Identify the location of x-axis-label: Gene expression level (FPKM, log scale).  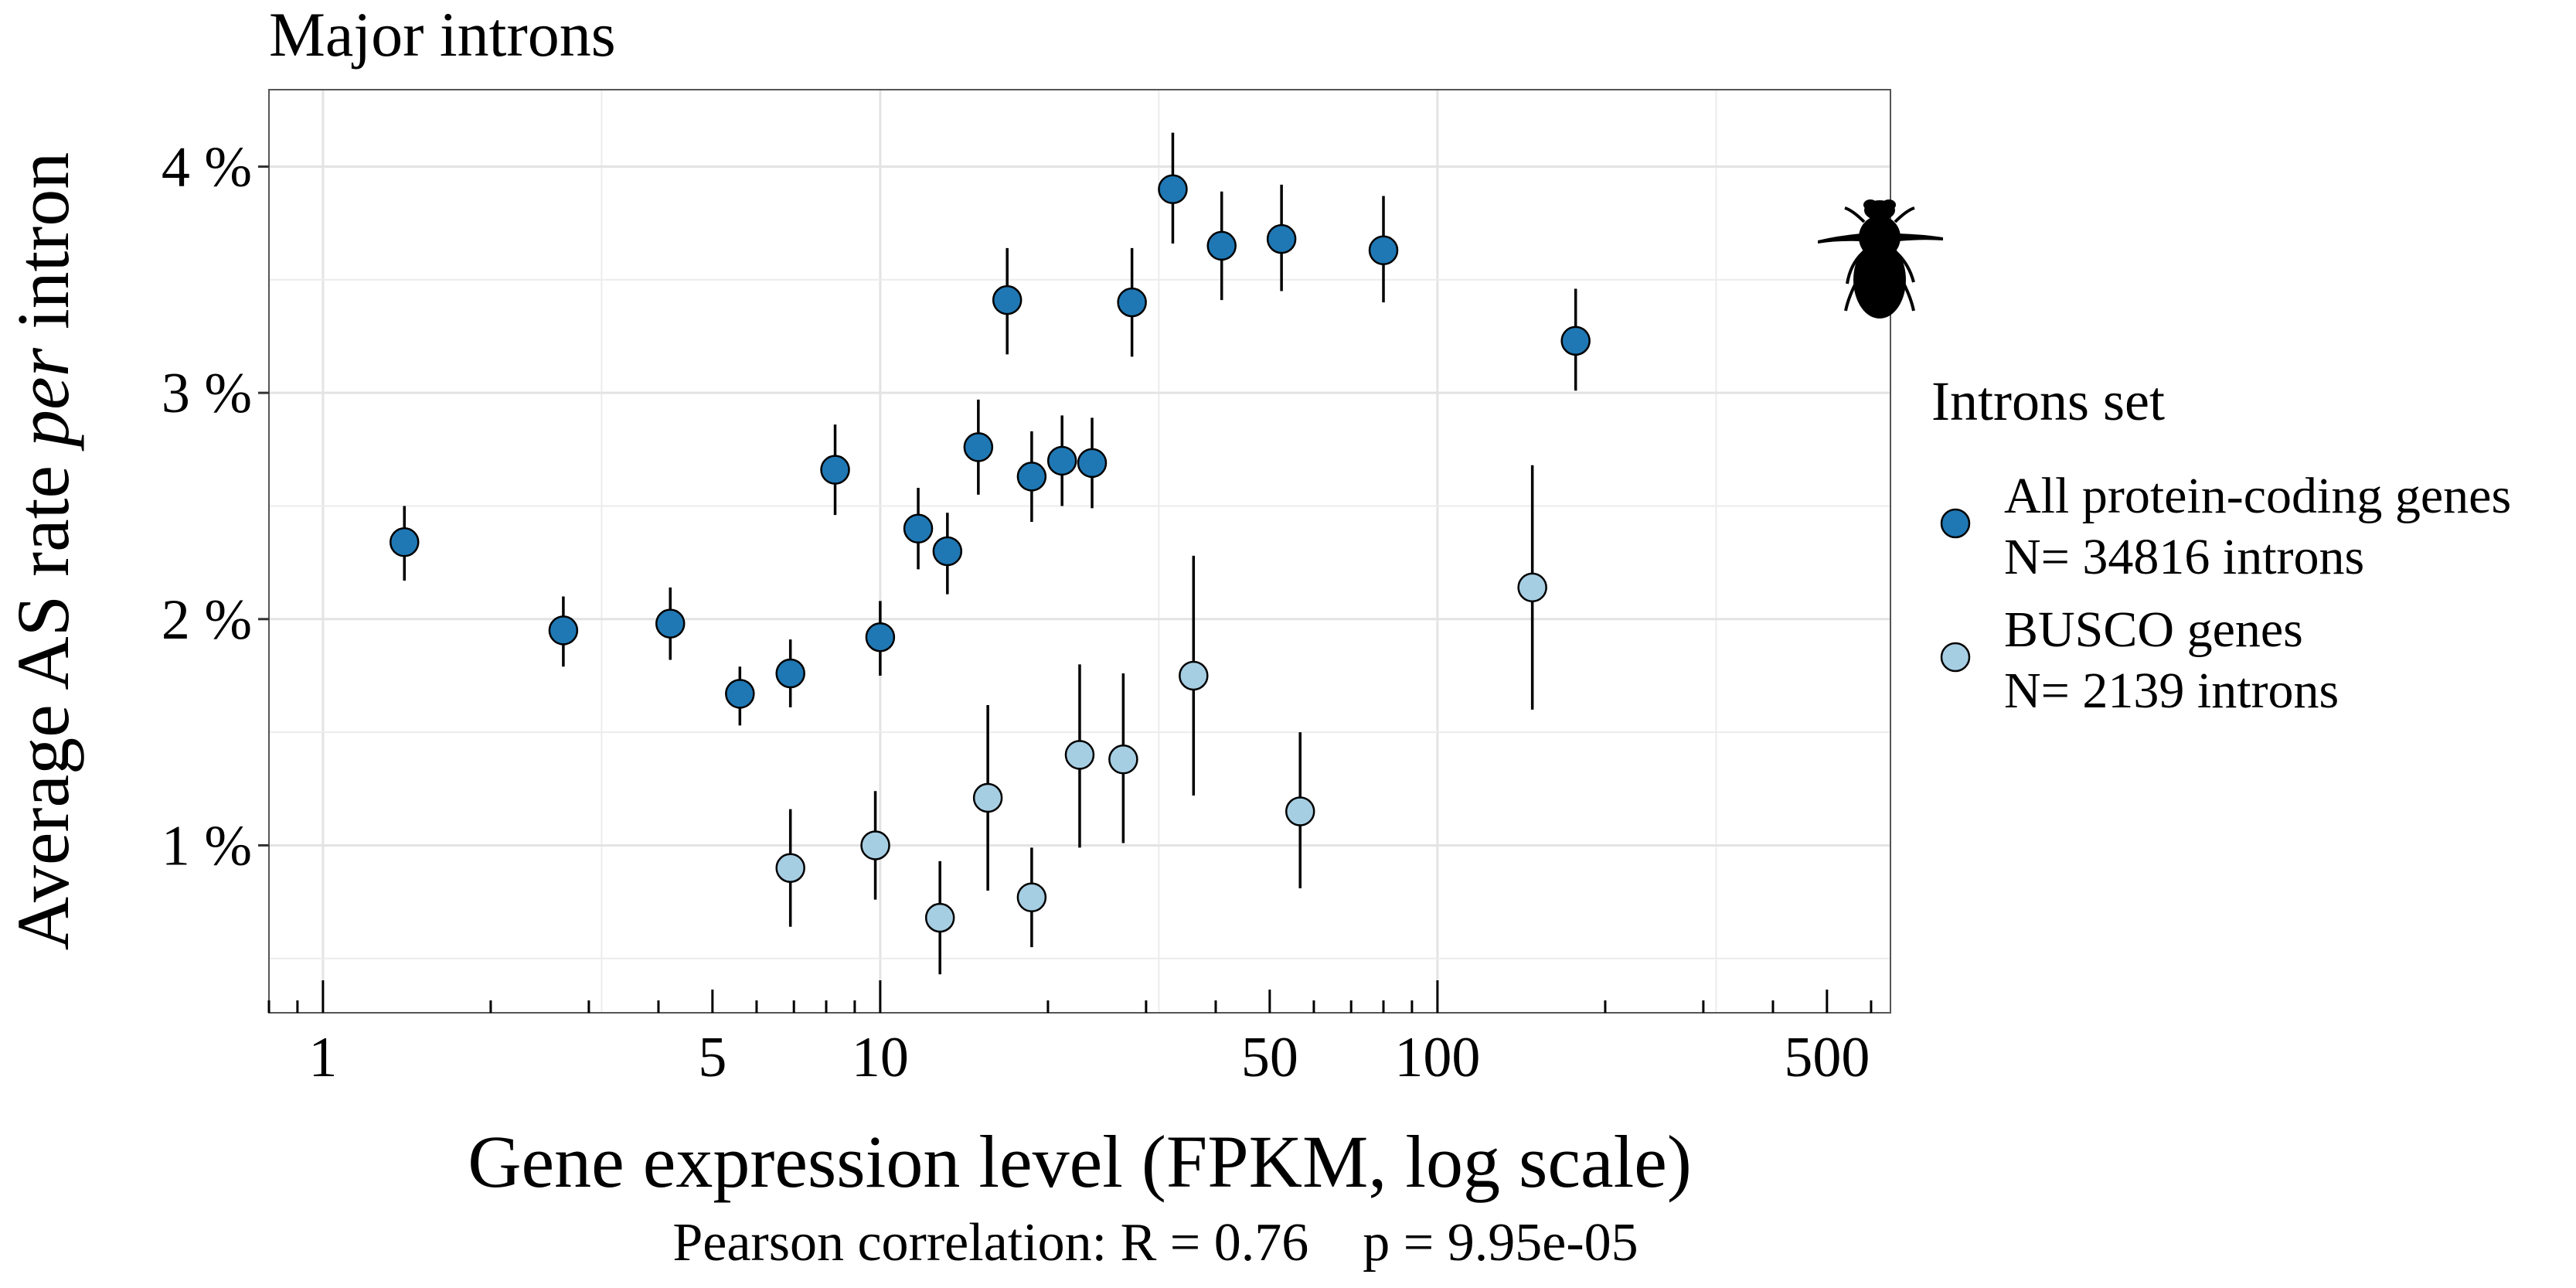
(1080, 1161).